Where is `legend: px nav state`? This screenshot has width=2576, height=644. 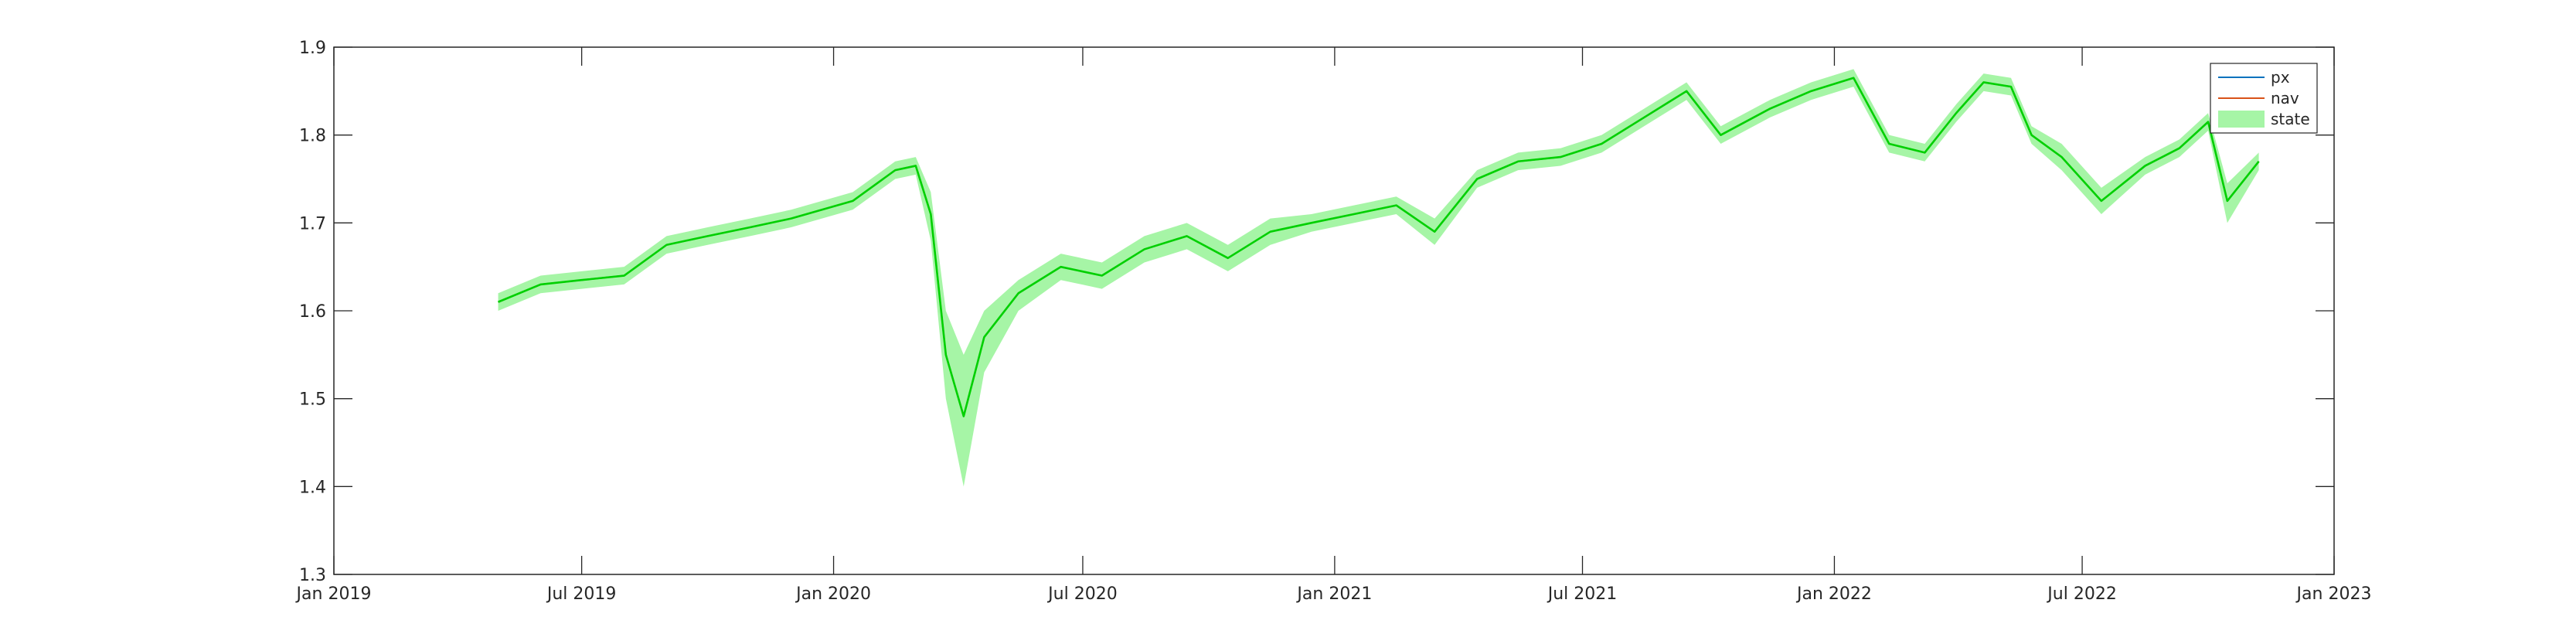 legend: px nav state is located at coordinates (2264, 98).